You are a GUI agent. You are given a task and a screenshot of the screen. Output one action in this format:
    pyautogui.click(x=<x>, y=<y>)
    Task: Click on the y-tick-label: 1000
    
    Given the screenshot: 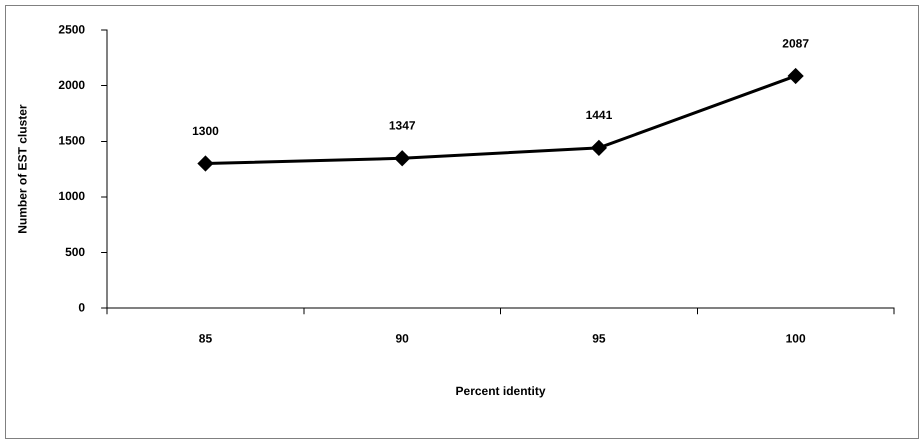 What is the action you would take?
    pyautogui.click(x=72, y=196)
    